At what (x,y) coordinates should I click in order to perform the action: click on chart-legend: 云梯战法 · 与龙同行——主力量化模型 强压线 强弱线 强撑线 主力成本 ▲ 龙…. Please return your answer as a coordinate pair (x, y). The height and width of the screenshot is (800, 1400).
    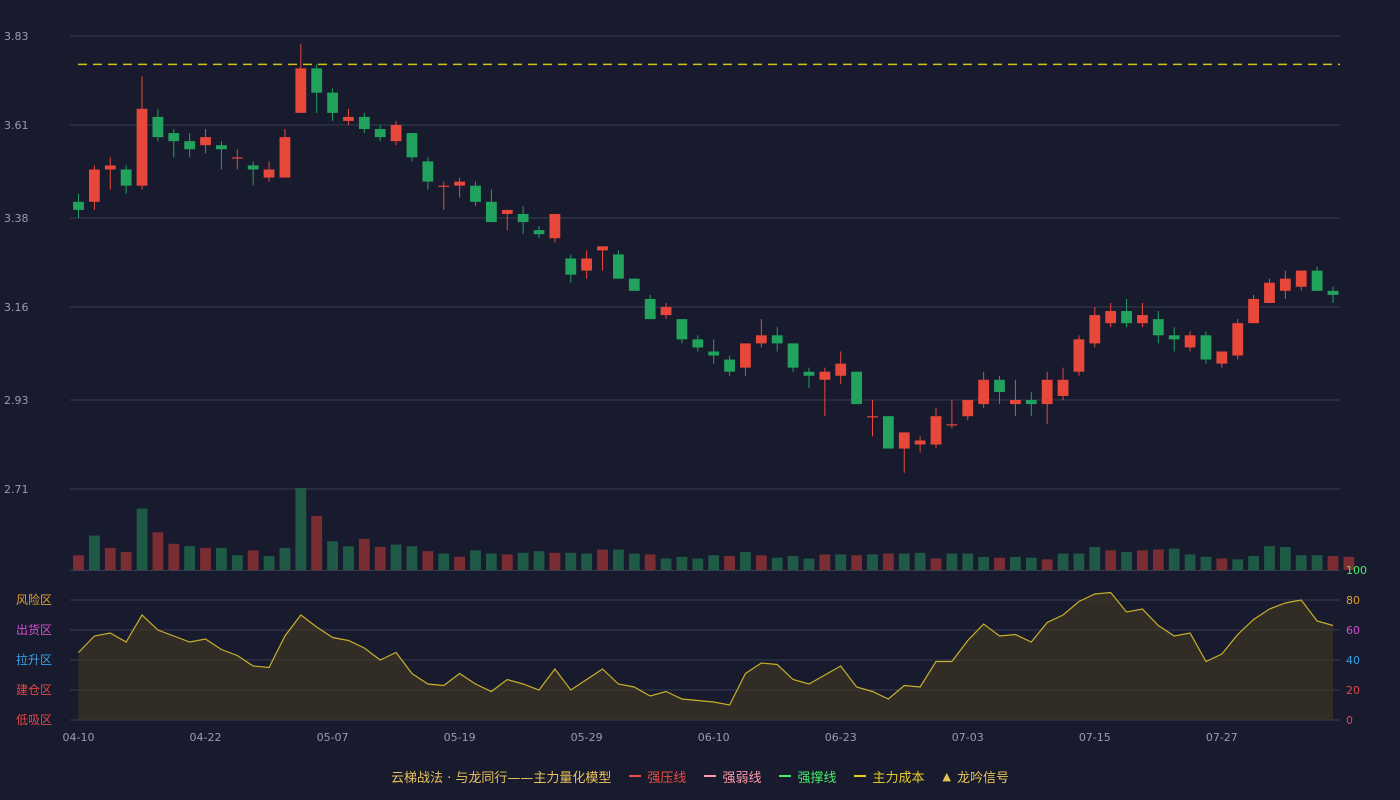
    Looking at the image, I should click on (700, 776).